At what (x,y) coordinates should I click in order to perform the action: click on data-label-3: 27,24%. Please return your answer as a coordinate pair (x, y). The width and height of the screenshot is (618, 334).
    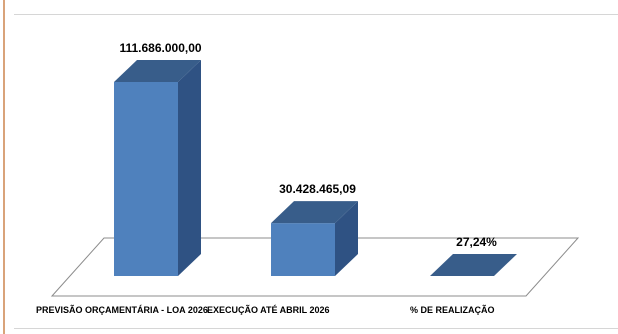
    Looking at the image, I should click on (476, 242).